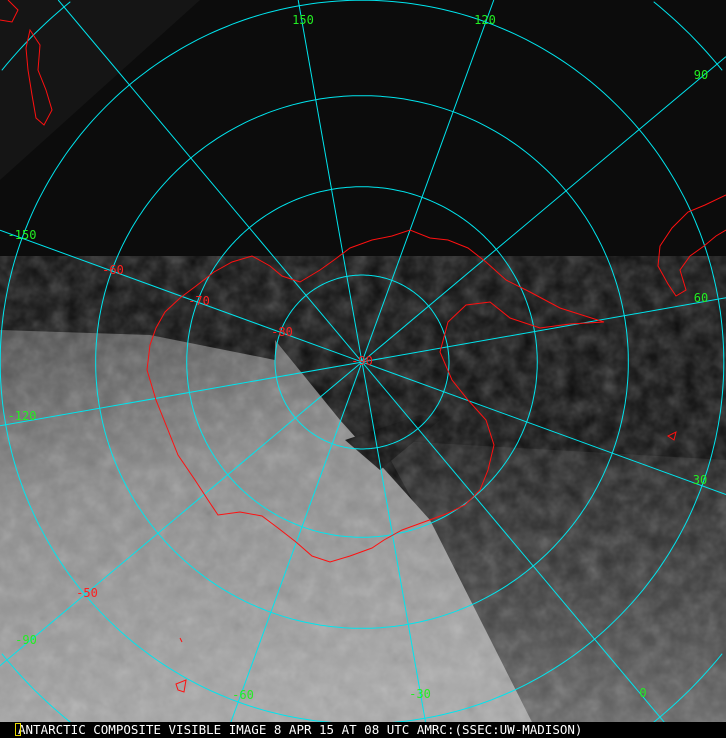 This screenshot has height=738, width=726. Describe the element at coordinates (22, 235) in the screenshot. I see `lon-label-minus150: -150` at that location.